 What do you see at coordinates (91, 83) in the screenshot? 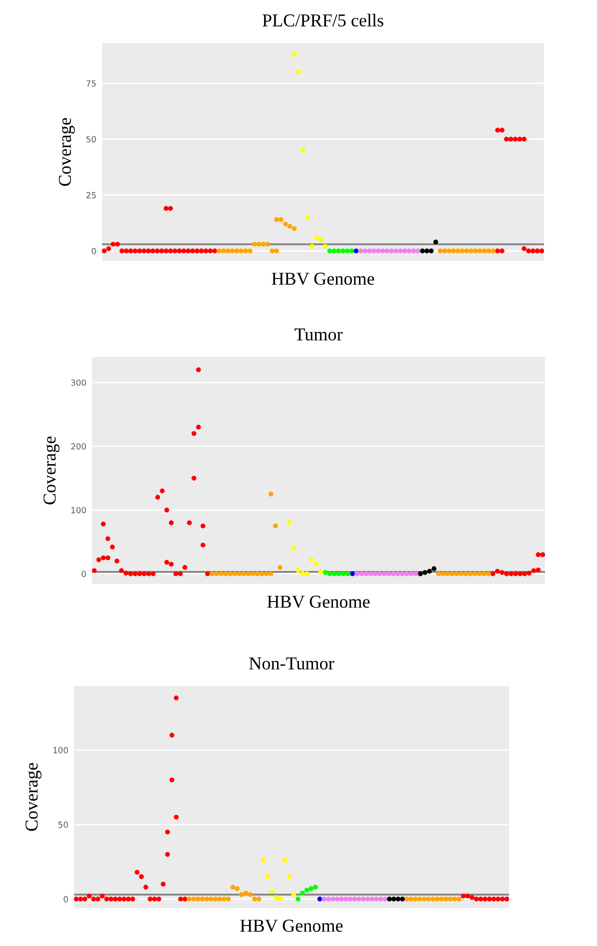
I see `y-tick-label: 75` at bounding box center [91, 83].